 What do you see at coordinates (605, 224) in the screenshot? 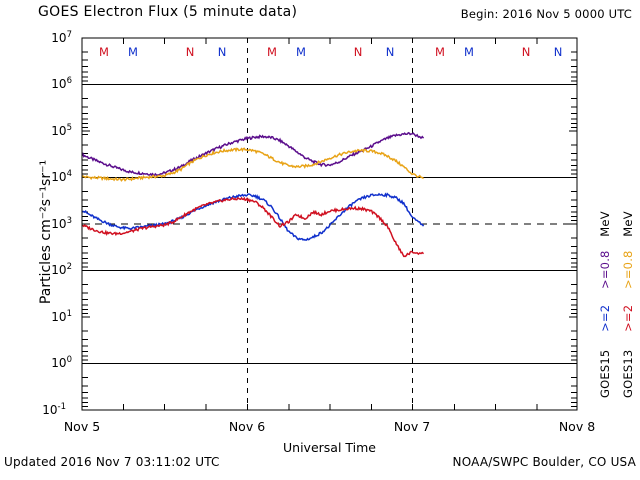
I see `legend-goes15-unit: MeV` at bounding box center [605, 224].